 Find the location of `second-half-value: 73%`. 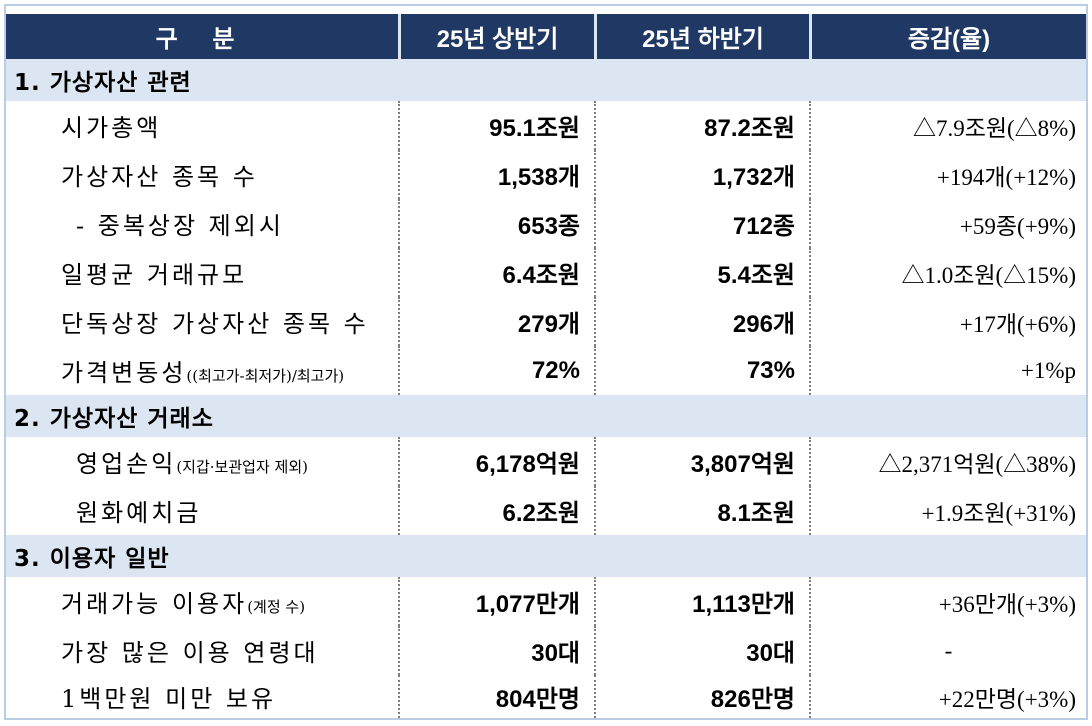

second-half-value: 73% is located at coordinates (701, 370).